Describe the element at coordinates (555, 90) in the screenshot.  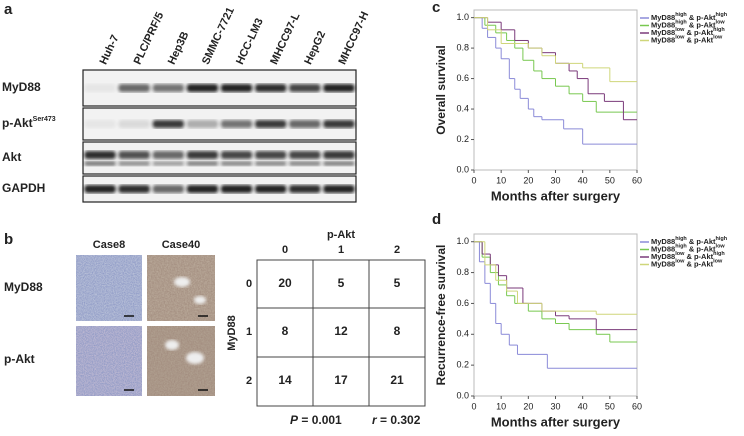
I see `plot-area` at that location.